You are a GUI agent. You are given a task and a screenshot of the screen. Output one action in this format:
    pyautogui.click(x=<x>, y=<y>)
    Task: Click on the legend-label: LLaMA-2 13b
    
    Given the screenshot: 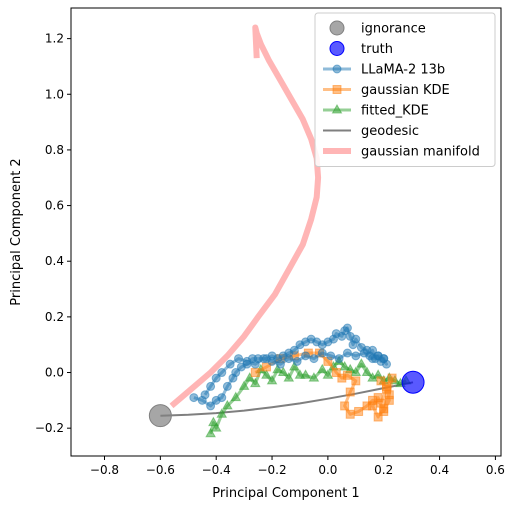 What is the action you would take?
    pyautogui.click(x=403, y=70)
    